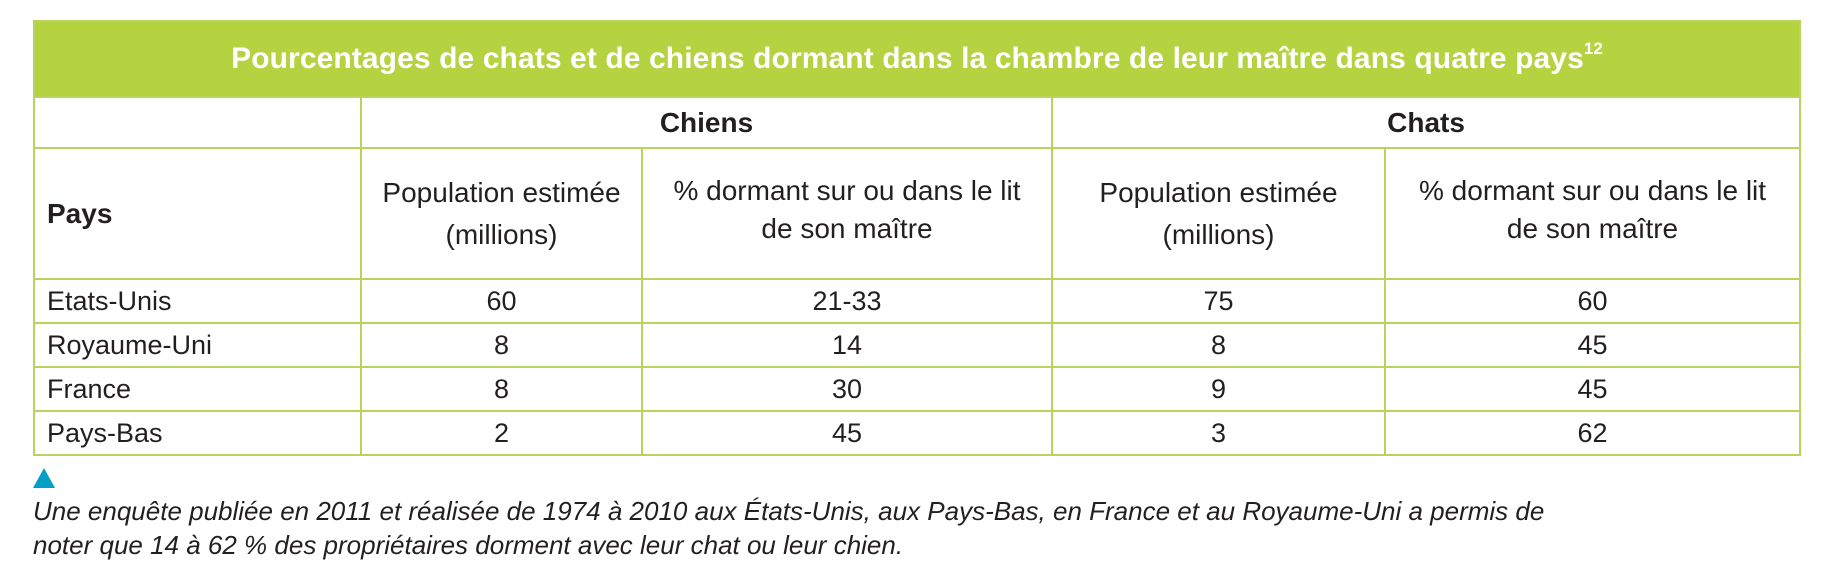 The height and width of the screenshot is (583, 1828). What do you see at coordinates (501, 213) in the screenshot?
I see `column-header-dogs-population: Population estimée (millions)` at bounding box center [501, 213].